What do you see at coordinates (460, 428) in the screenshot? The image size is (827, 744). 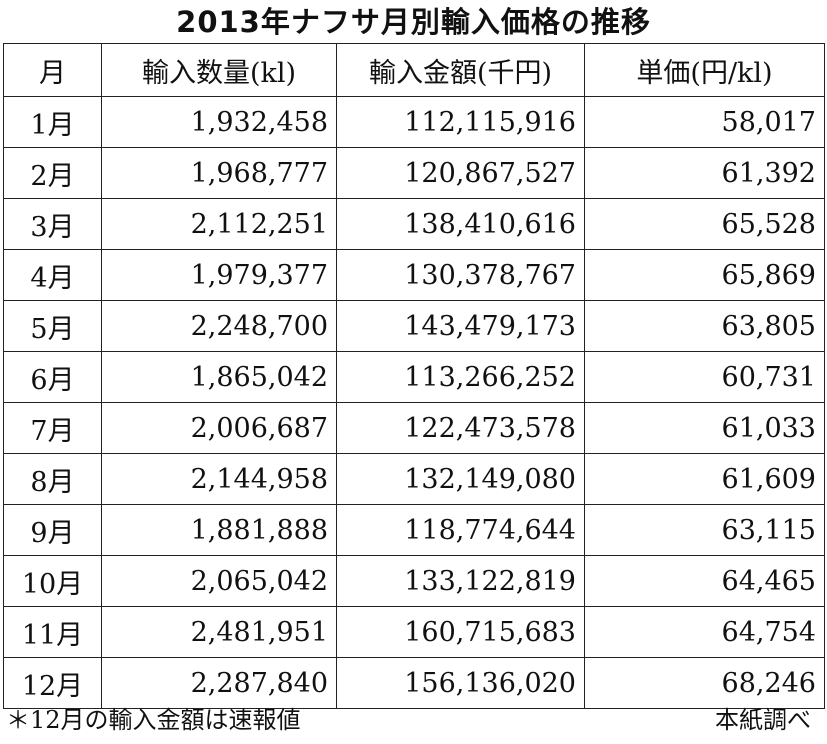 I see `amount-cell: 122,473,578` at bounding box center [460, 428].